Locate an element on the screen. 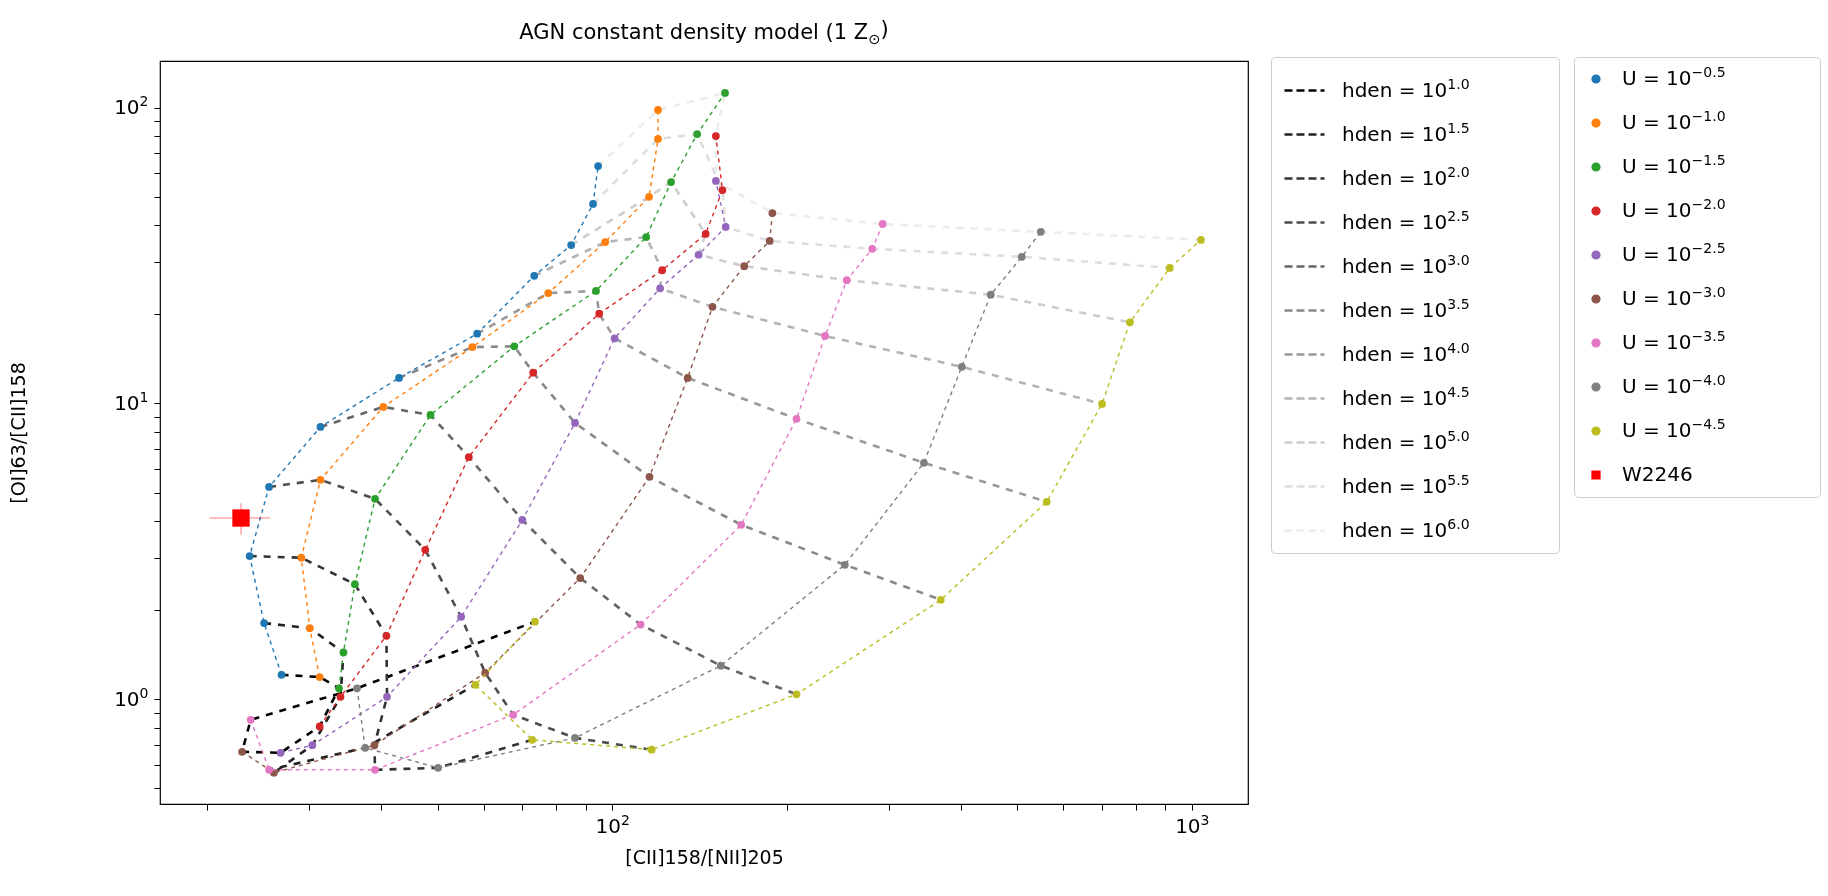  legend-label: U = 10$^{−0.5}$ is located at coordinates (1674, 77).